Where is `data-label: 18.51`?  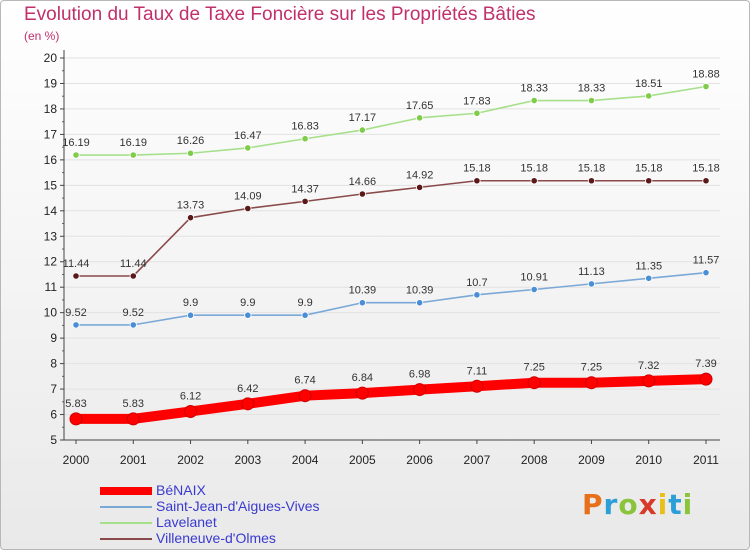
data-label: 18.51 is located at coordinates (649, 84).